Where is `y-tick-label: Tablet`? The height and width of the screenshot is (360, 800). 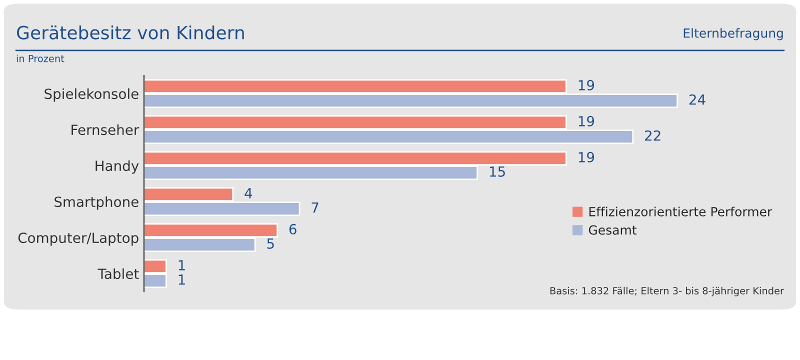
y-tick-label: Tablet is located at coordinates (118, 274).